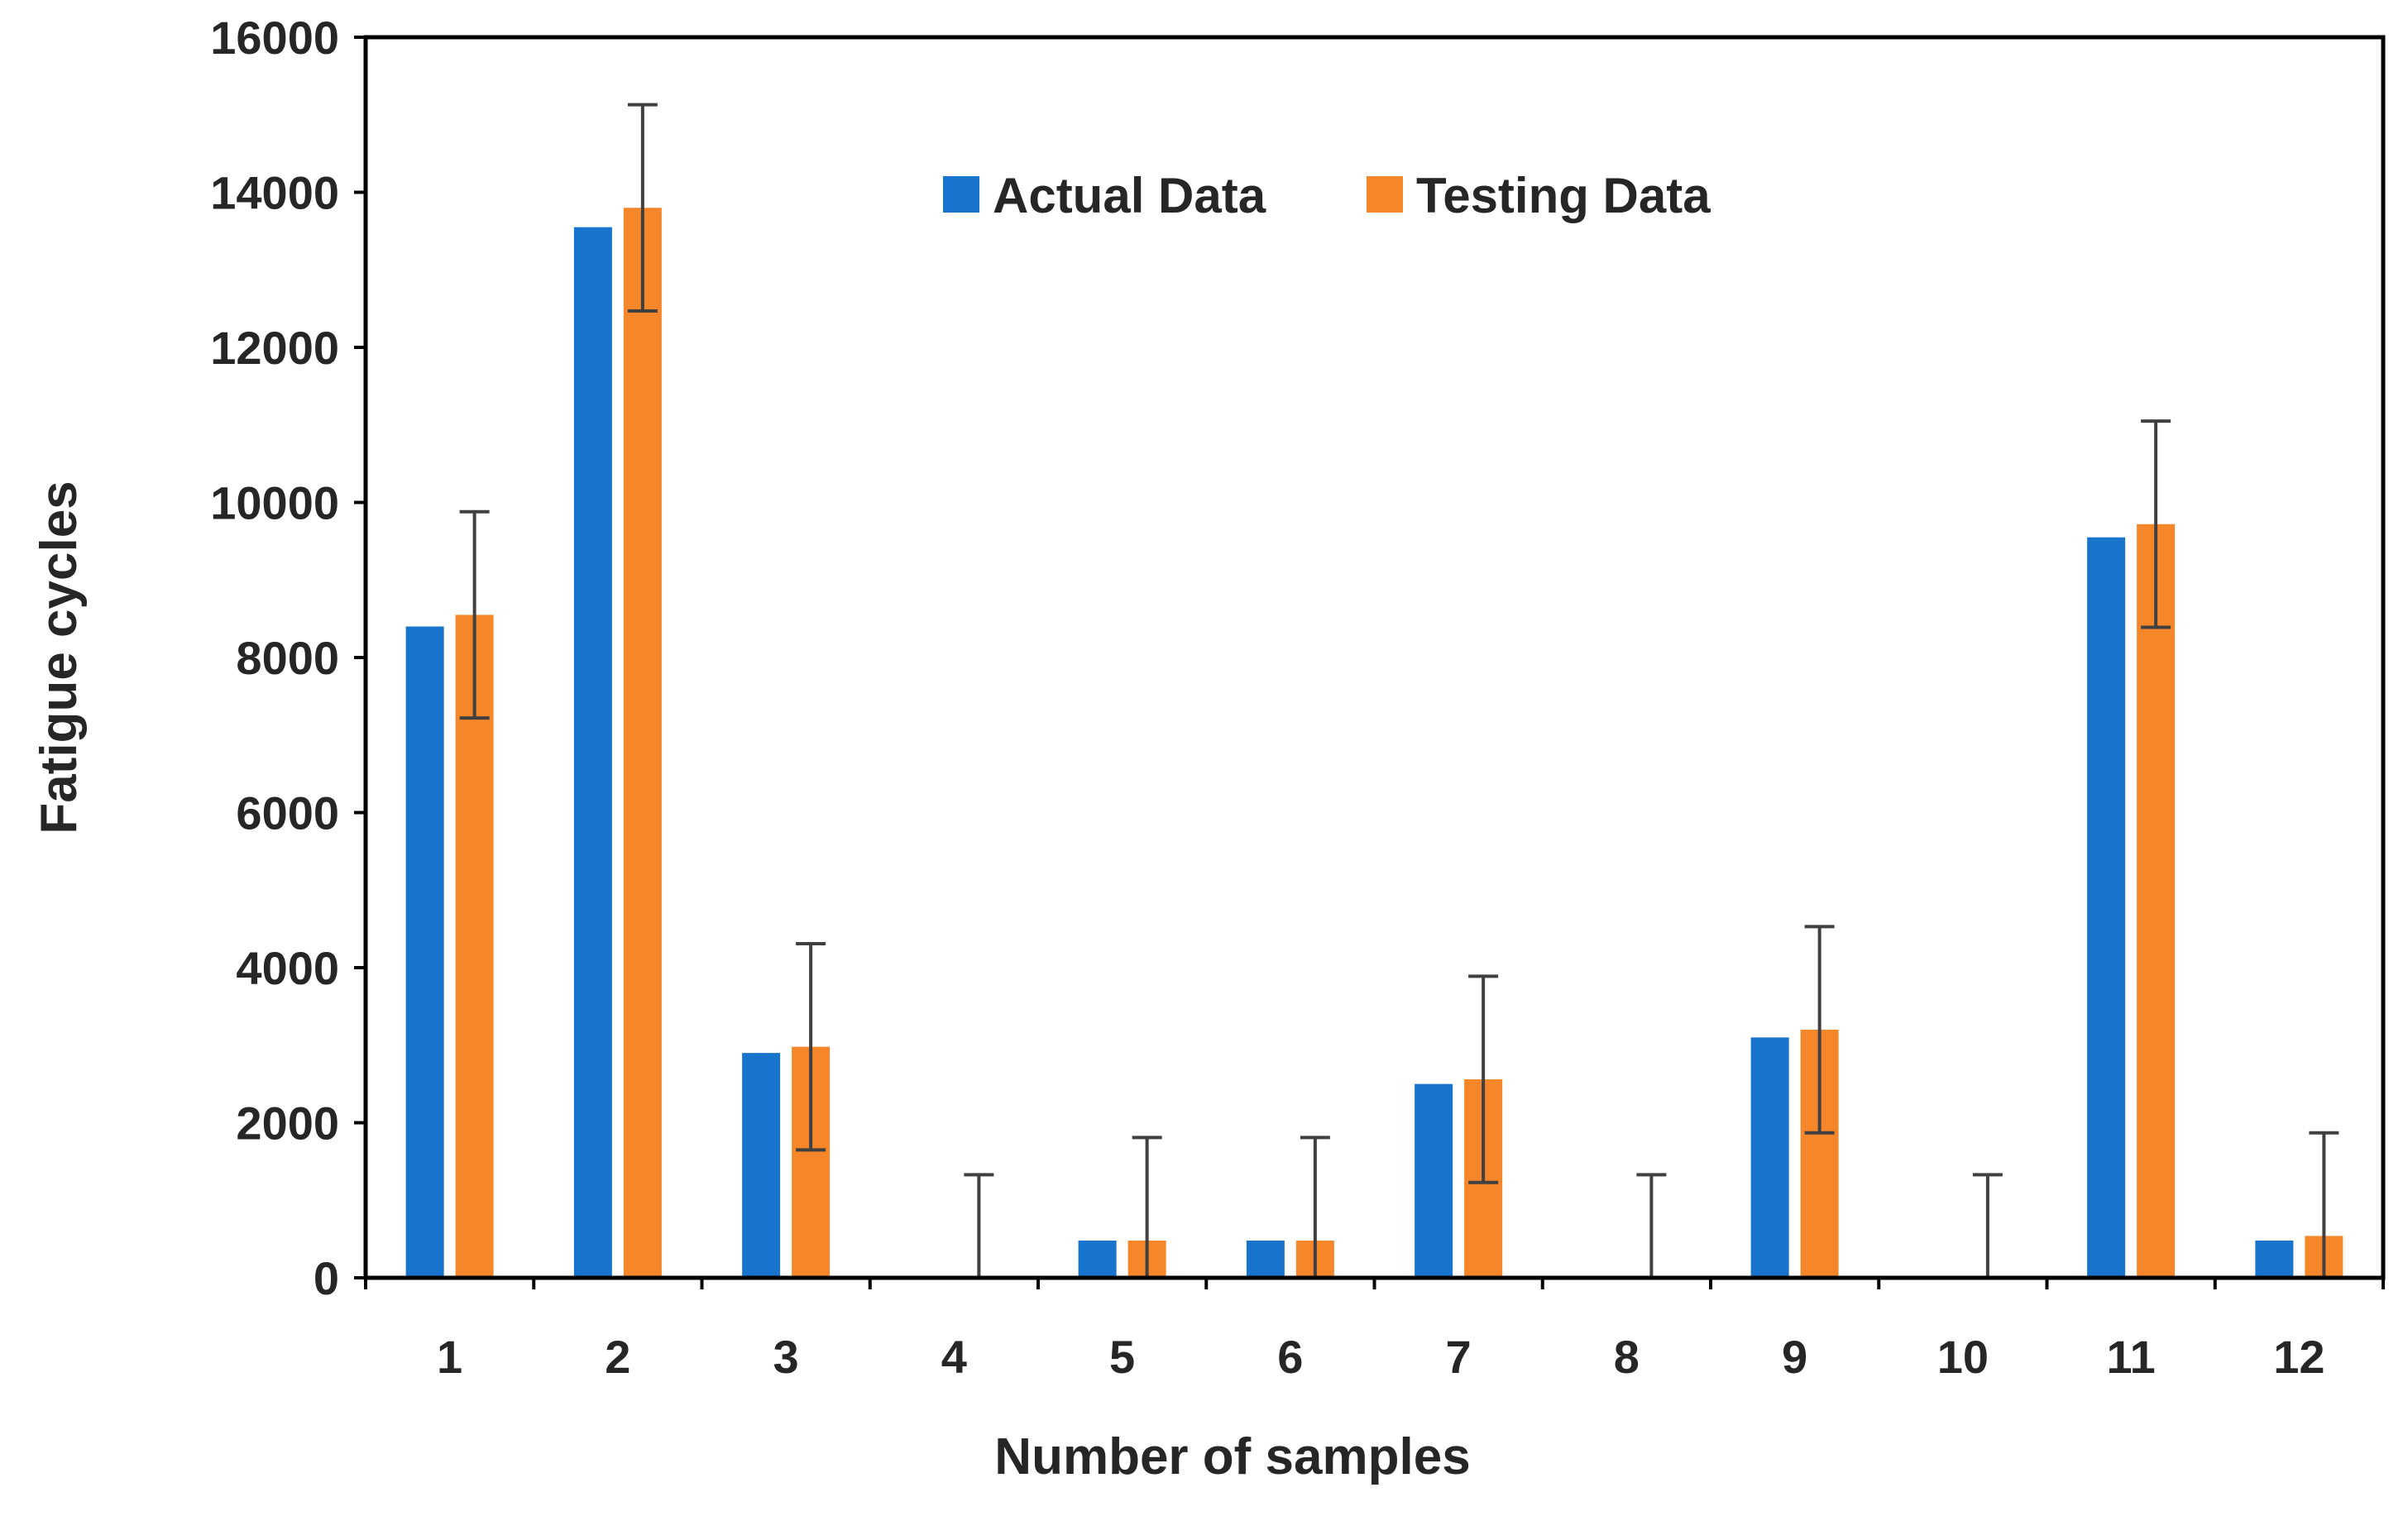 This screenshot has width=2408, height=1516. I want to click on x-tick-label: 5, so click(1122, 1357).